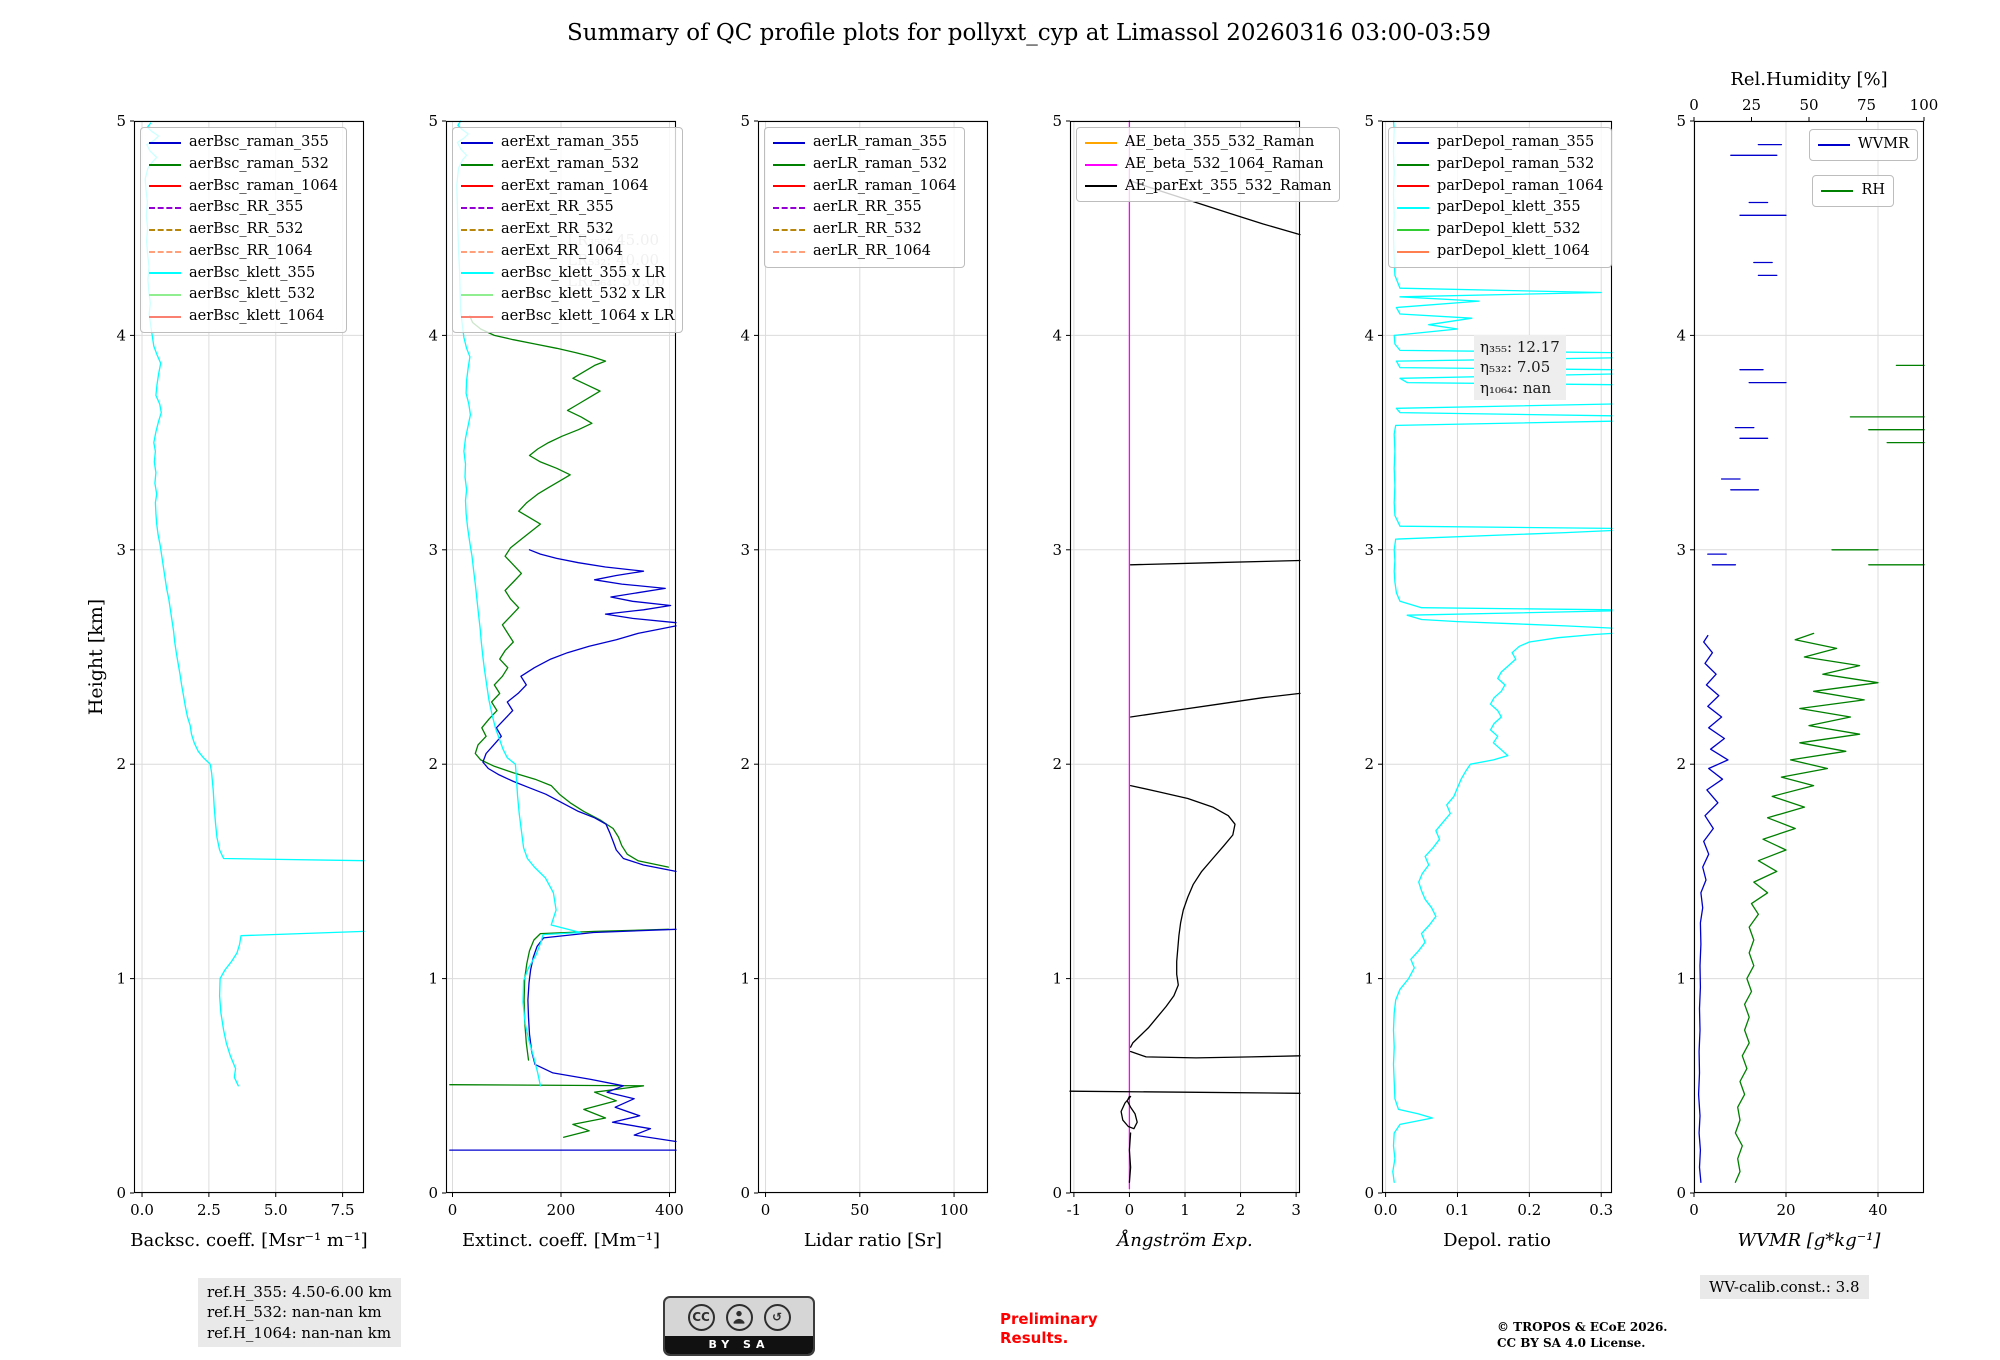  Describe the element at coordinates (251, 250) in the screenshot. I see `legend-label: aerBsc_RR_1064` at that location.